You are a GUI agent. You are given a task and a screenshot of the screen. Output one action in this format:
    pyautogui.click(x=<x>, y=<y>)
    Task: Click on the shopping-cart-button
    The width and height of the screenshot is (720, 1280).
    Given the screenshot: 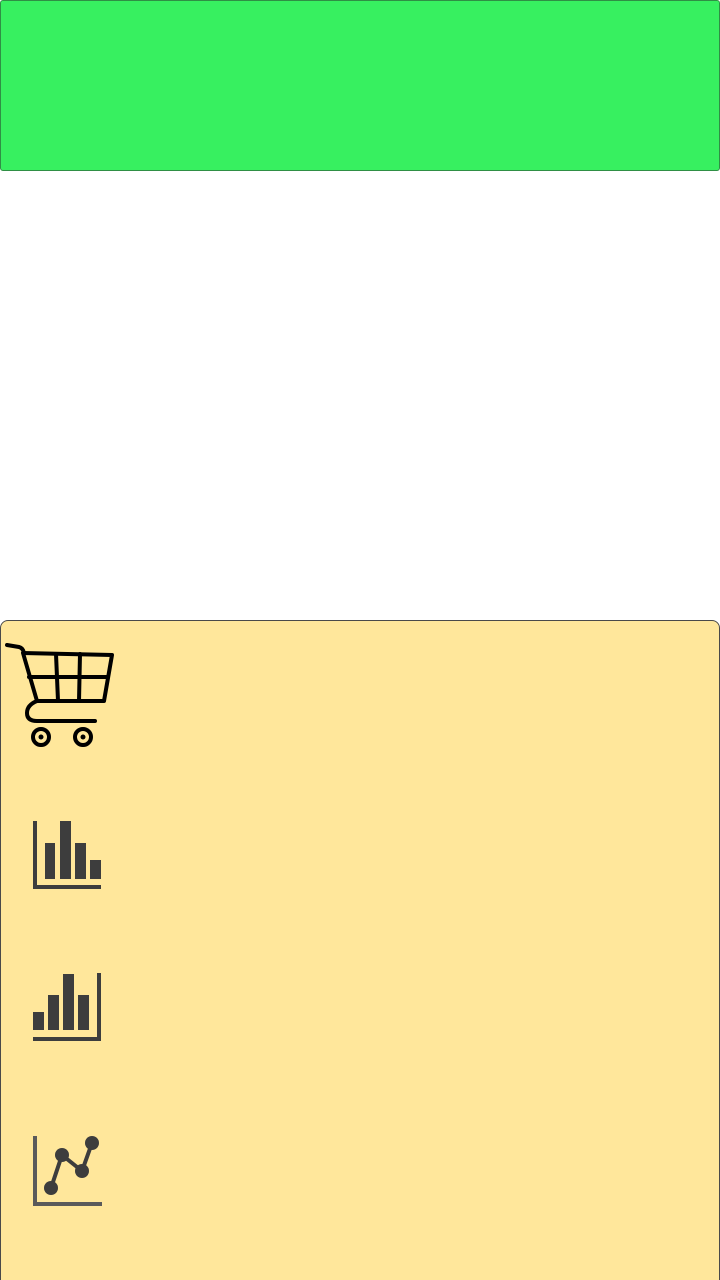 What is the action you would take?
    pyautogui.click(x=76, y=701)
    